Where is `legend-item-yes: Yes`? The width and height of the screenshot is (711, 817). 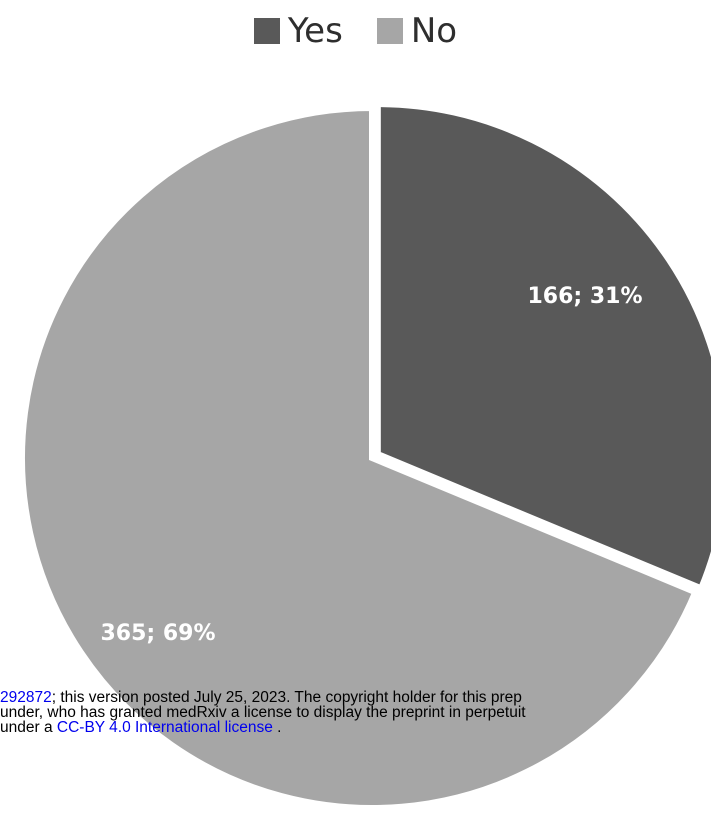
legend-item-yes: Yes is located at coordinates (298, 31).